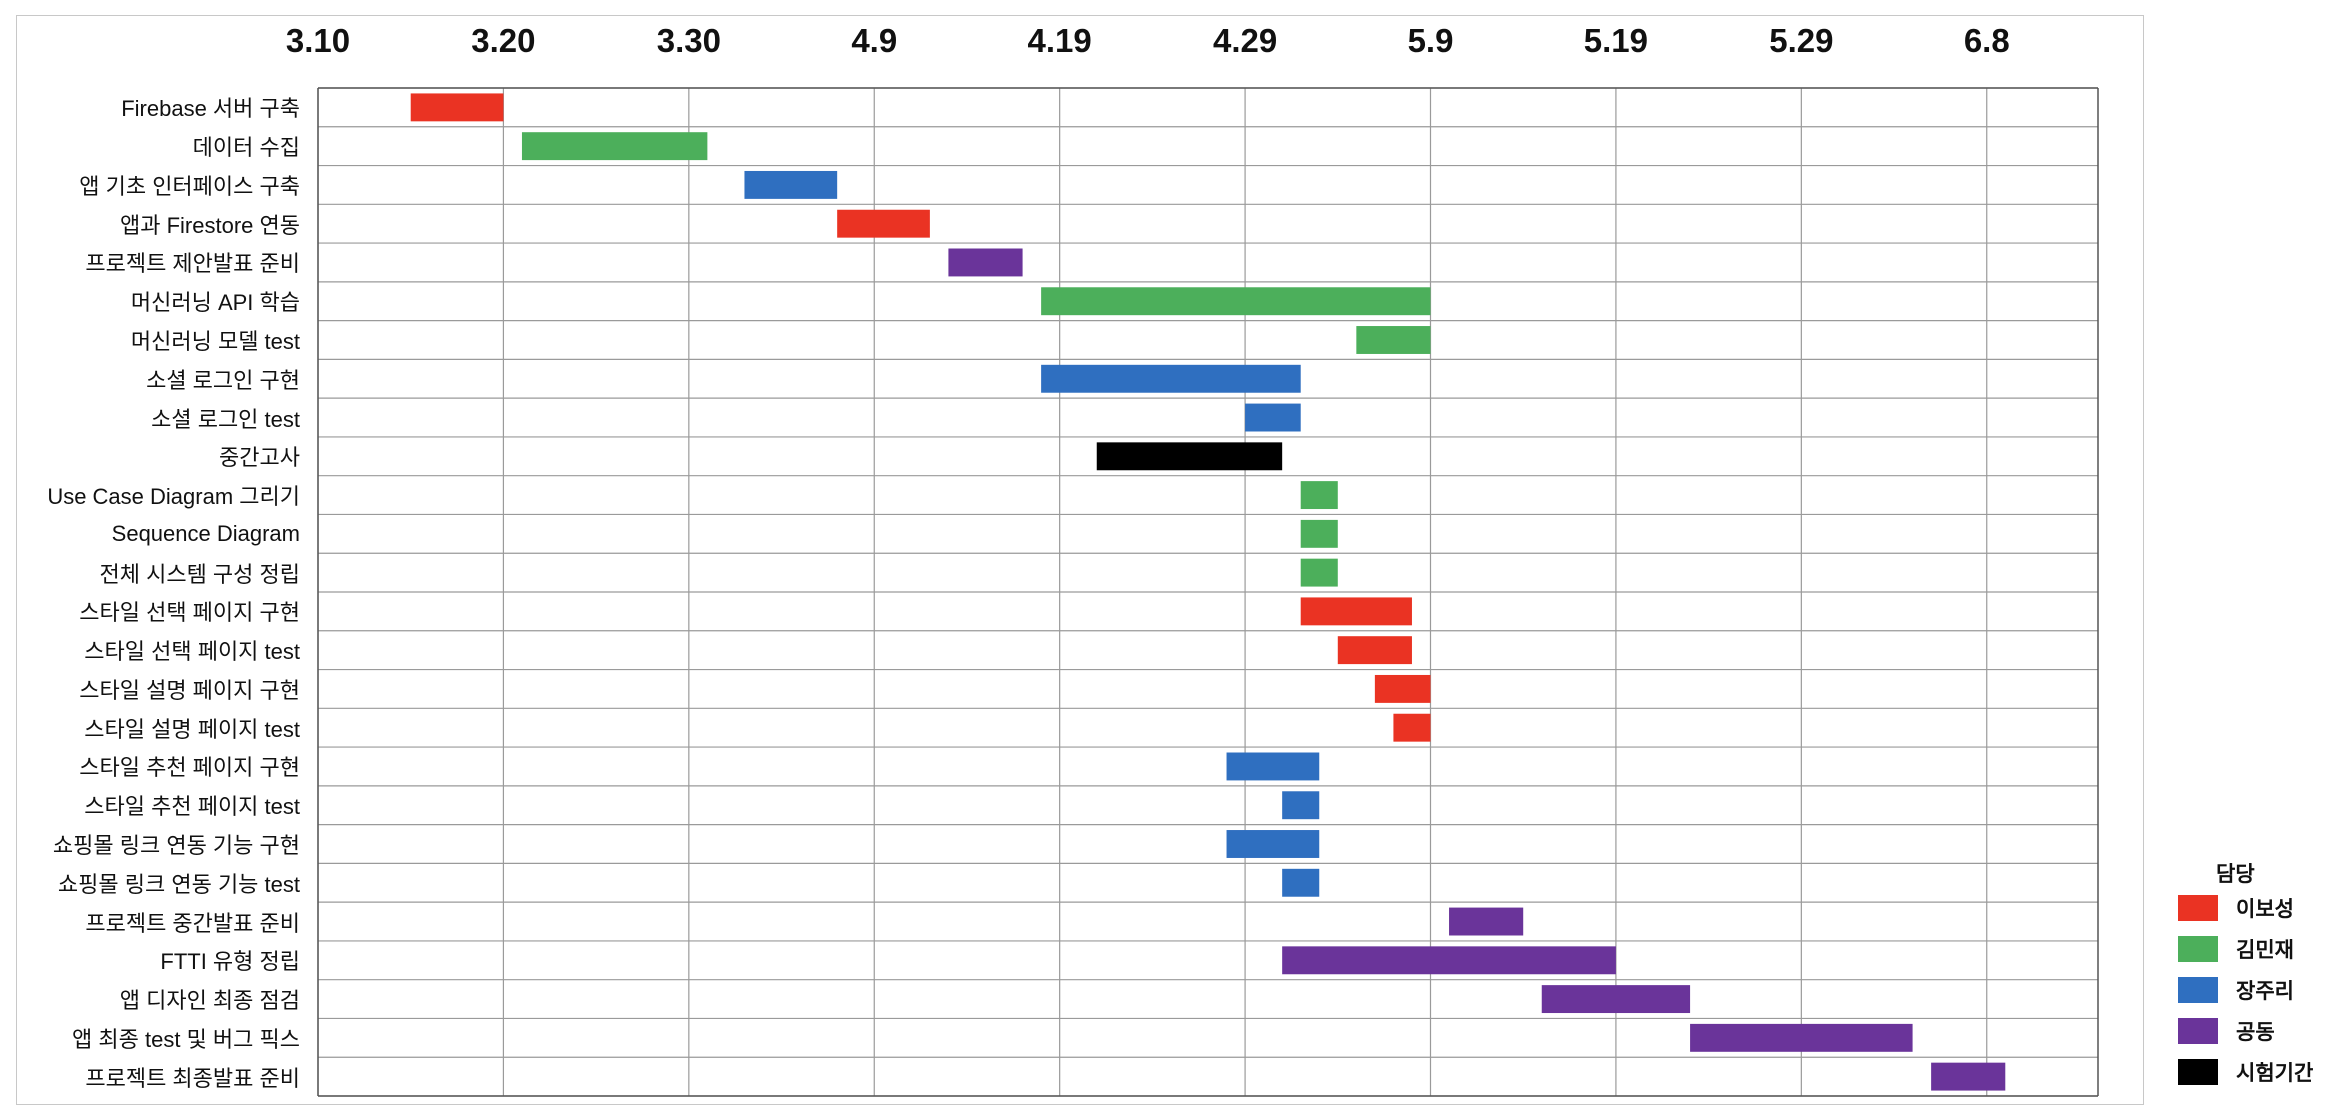  Describe the element at coordinates (688, 40) in the screenshot. I see `x-tick-label: 3.30` at that location.